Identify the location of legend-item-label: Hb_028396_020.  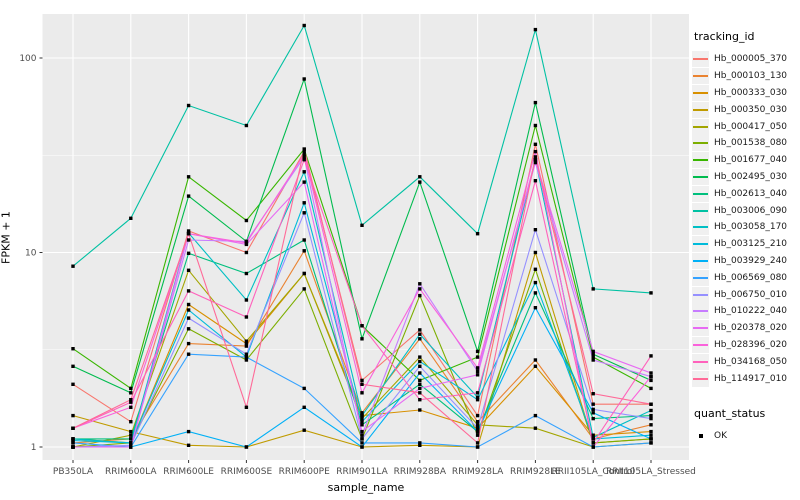
(751, 344).